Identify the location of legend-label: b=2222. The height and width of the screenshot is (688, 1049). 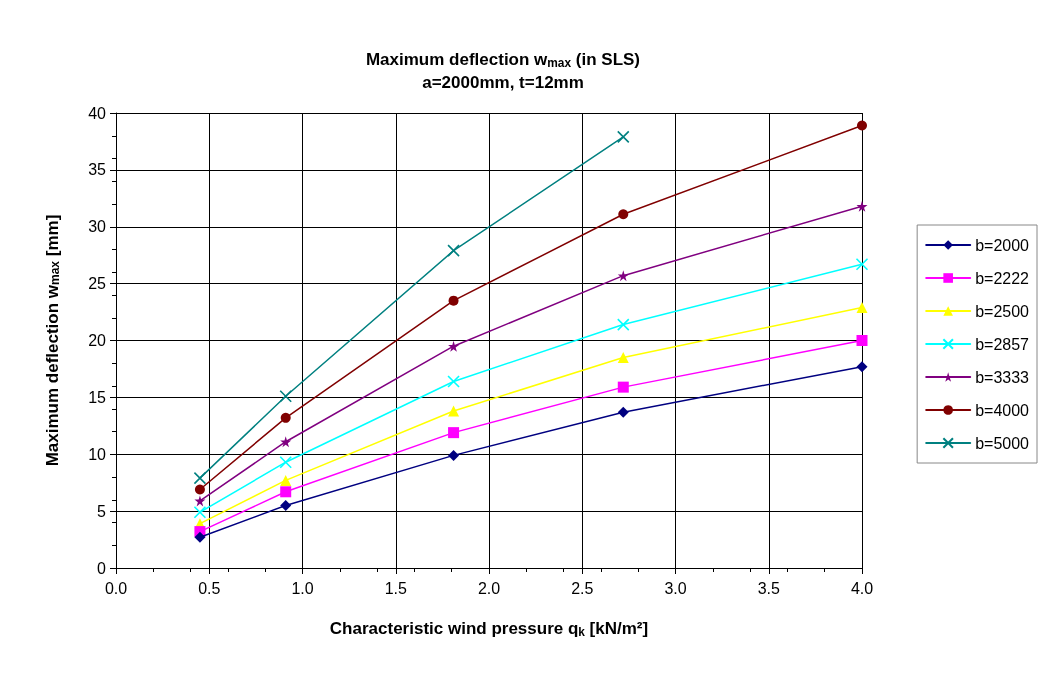
(1002, 278).